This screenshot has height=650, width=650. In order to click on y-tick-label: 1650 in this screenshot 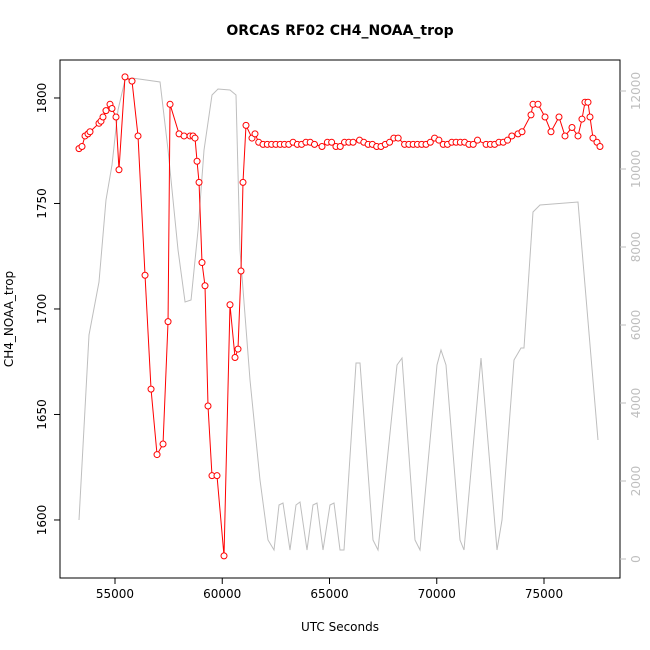, I will do `click(42, 414)`.